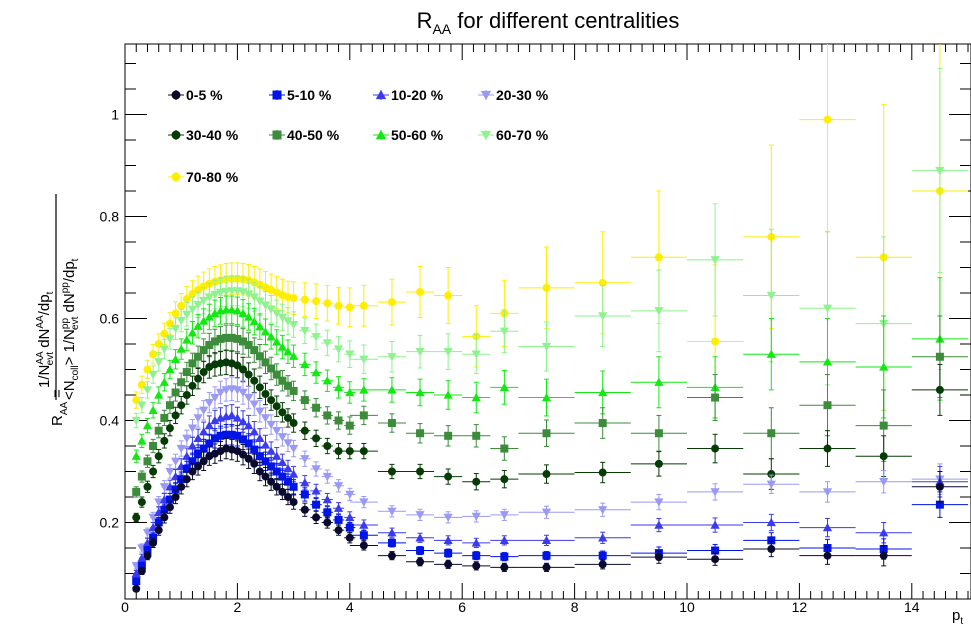 This screenshot has width=971, height=629. Describe the element at coordinates (486, 135) in the screenshot. I see `legend-marker` at that location.